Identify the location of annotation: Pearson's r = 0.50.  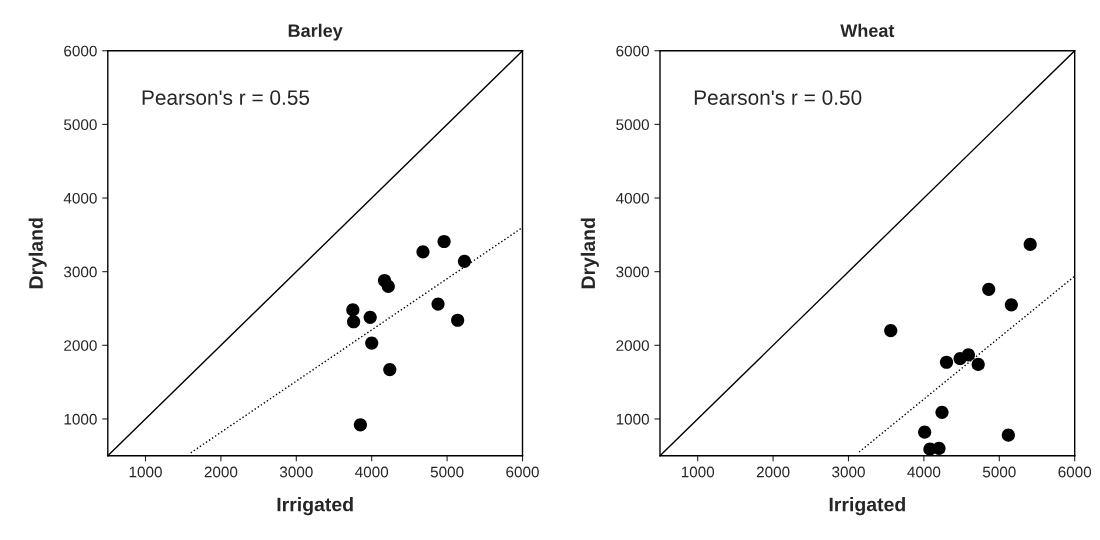
(778, 97).